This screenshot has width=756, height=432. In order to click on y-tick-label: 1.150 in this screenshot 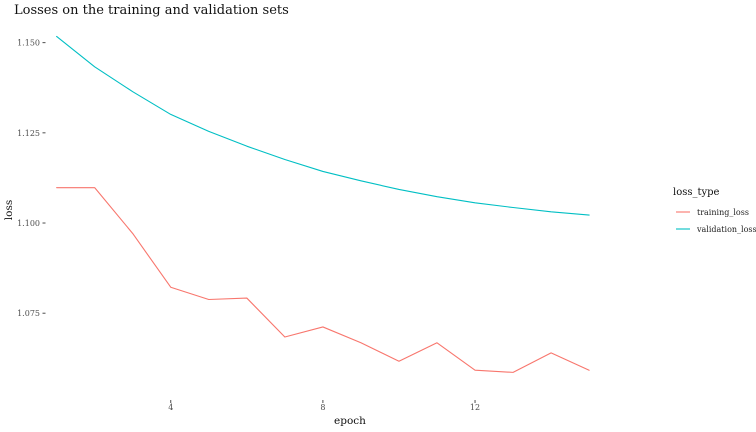, I will do `click(28, 43)`.